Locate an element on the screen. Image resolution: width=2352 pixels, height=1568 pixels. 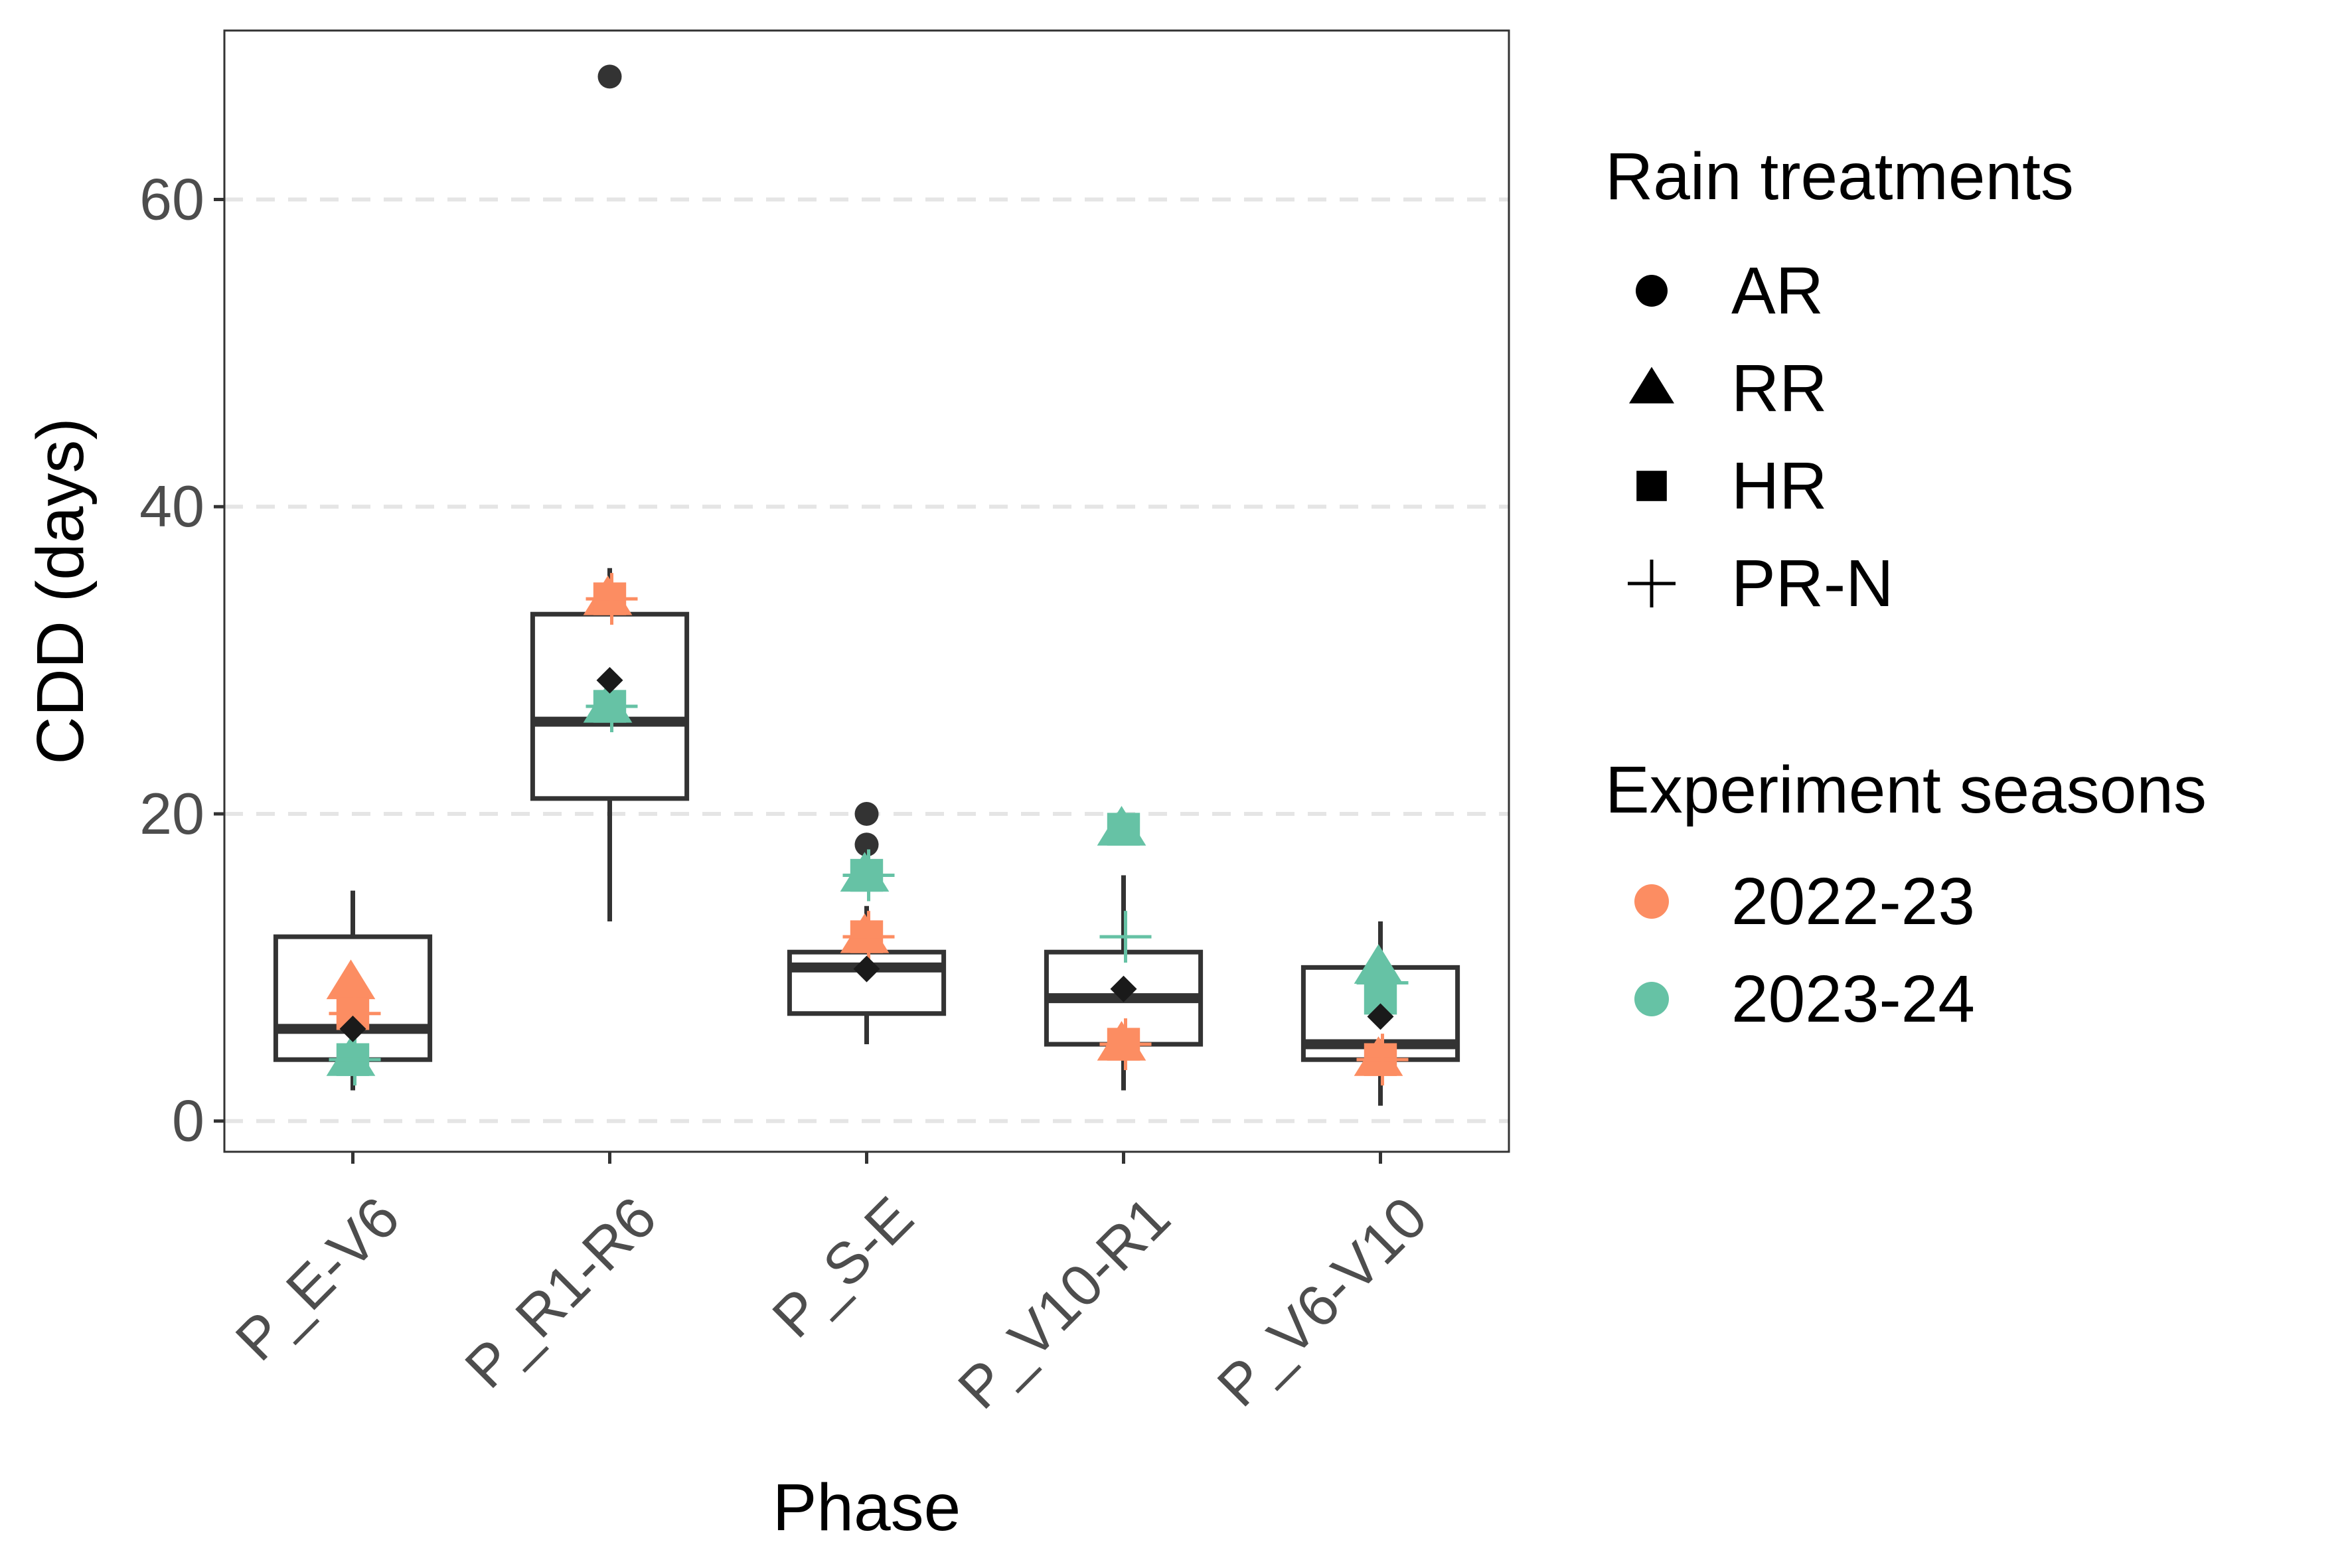
point-P_V6-V10-2023-24-PR-N is located at coordinates (1382, 983).